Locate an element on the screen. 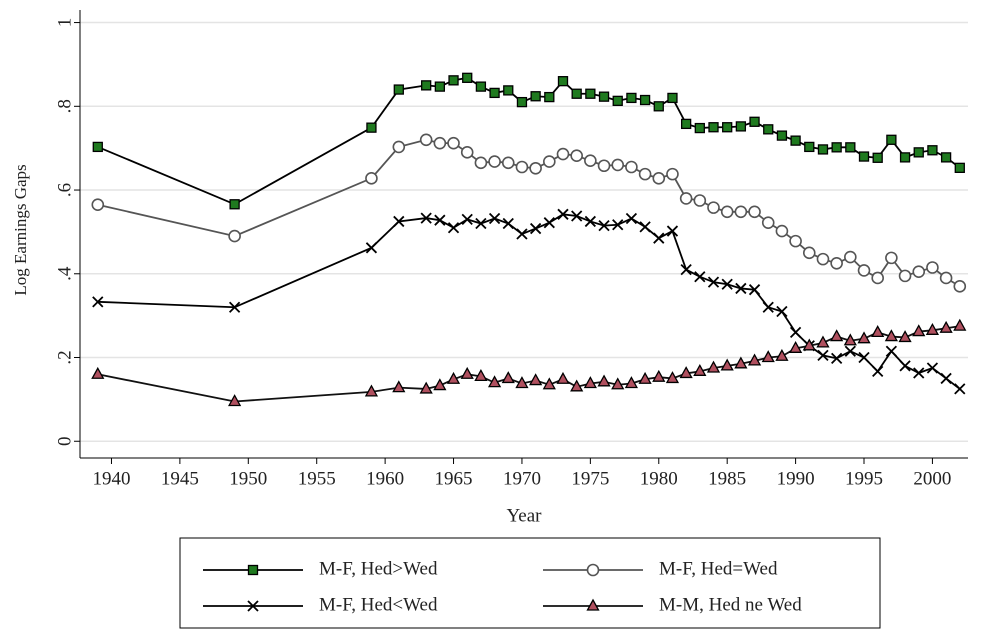 The height and width of the screenshot is (631, 996). y-tick-label: .4 is located at coordinates (64, 273).